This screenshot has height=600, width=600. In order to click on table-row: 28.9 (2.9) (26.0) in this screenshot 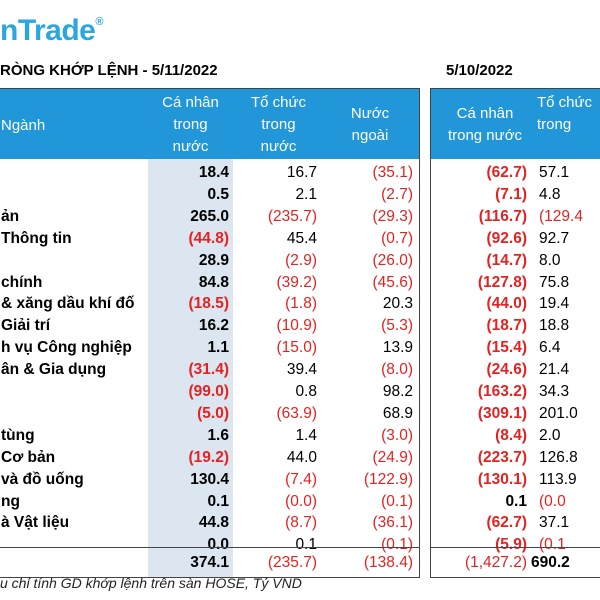, I will do `click(209, 261)`.